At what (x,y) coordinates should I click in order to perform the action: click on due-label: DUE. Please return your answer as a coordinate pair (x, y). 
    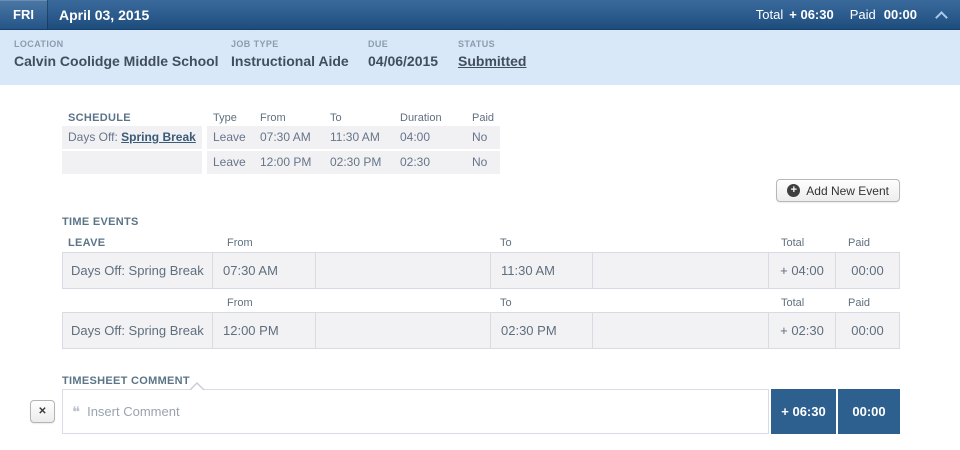
    Looking at the image, I should click on (378, 44).